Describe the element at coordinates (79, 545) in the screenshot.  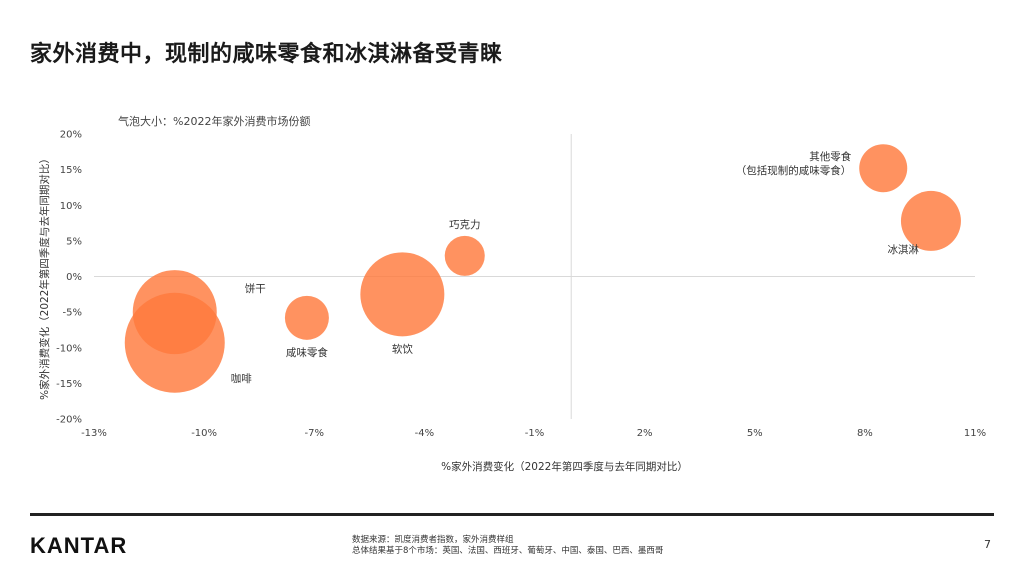
I see `kantar-logo: KANTAR` at that location.